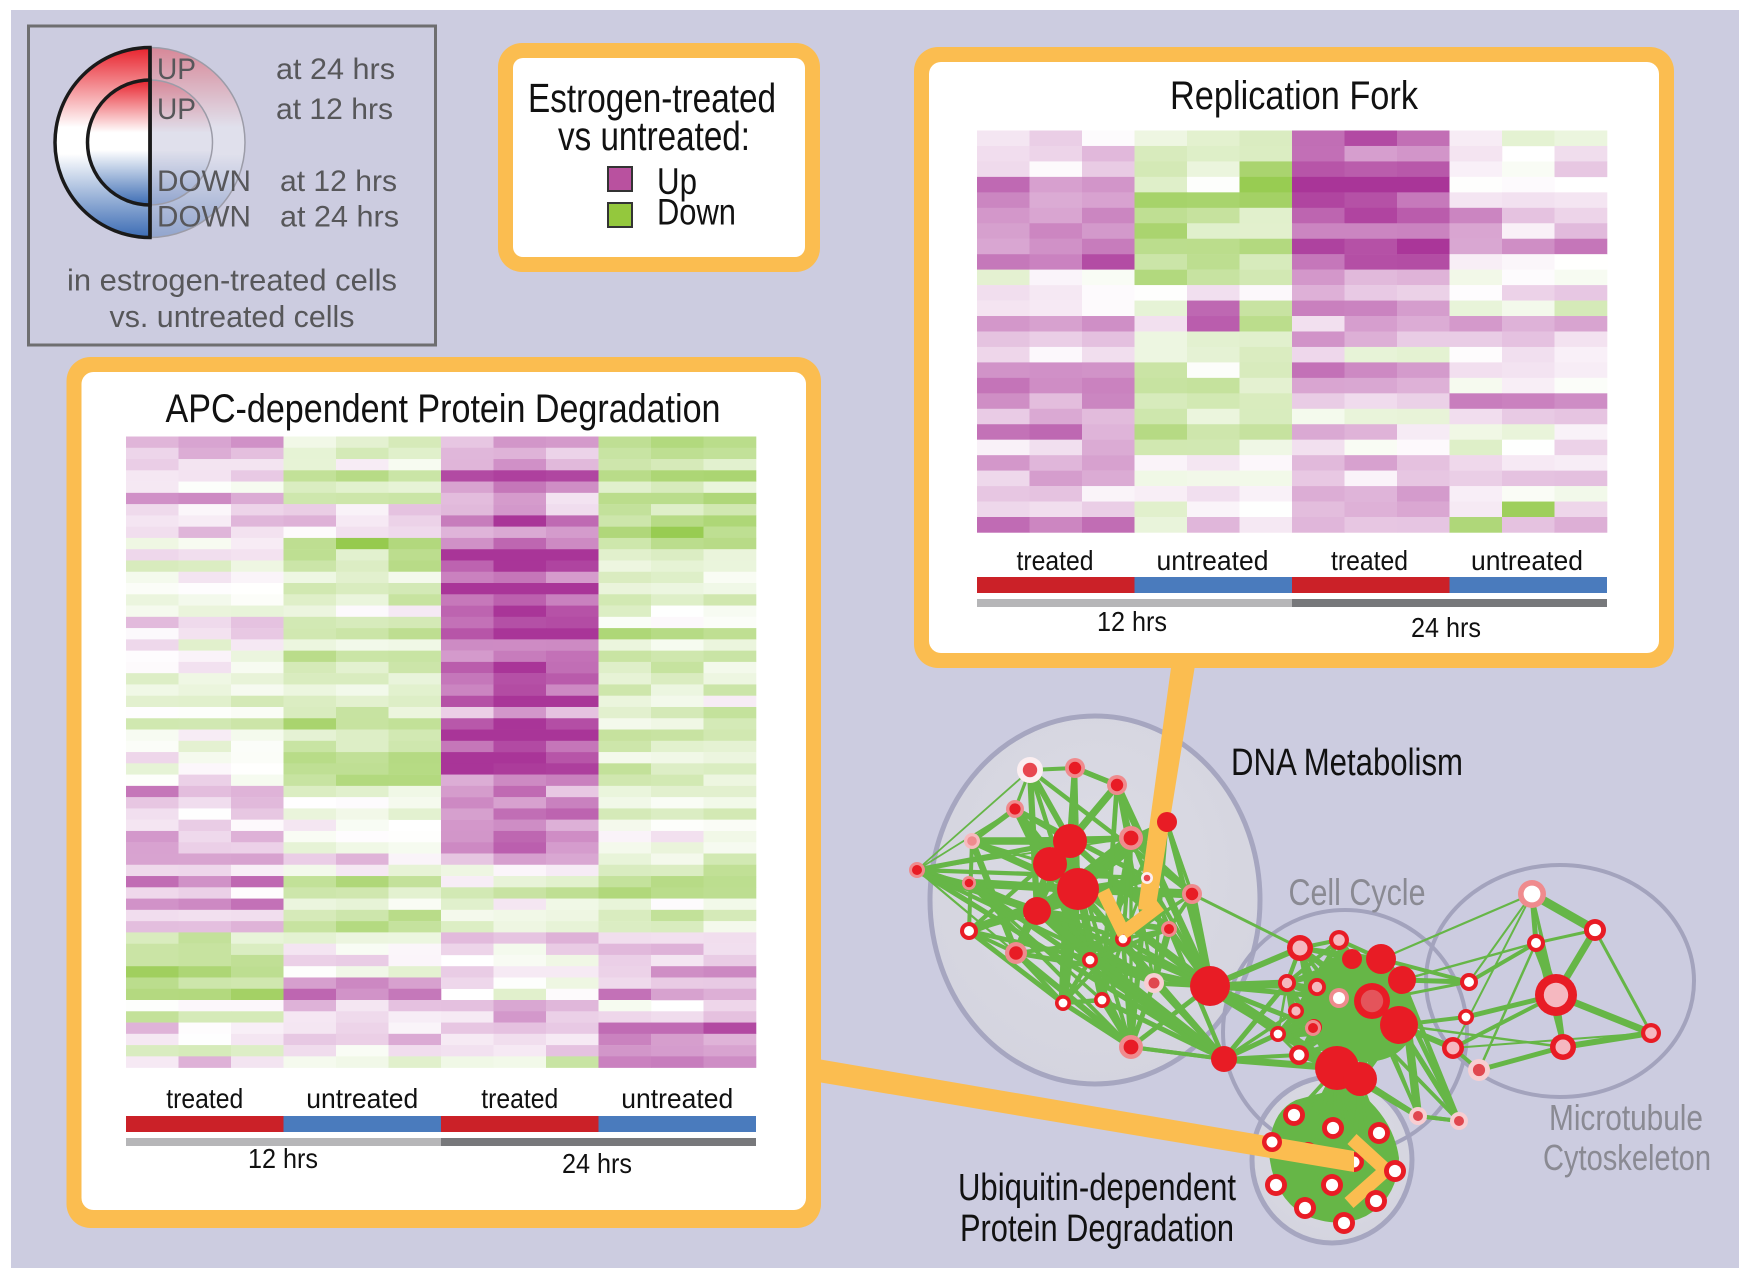  Describe the element at coordinates (1357, 892) in the screenshot. I see `svg-text: Cell Cycle` at that location.